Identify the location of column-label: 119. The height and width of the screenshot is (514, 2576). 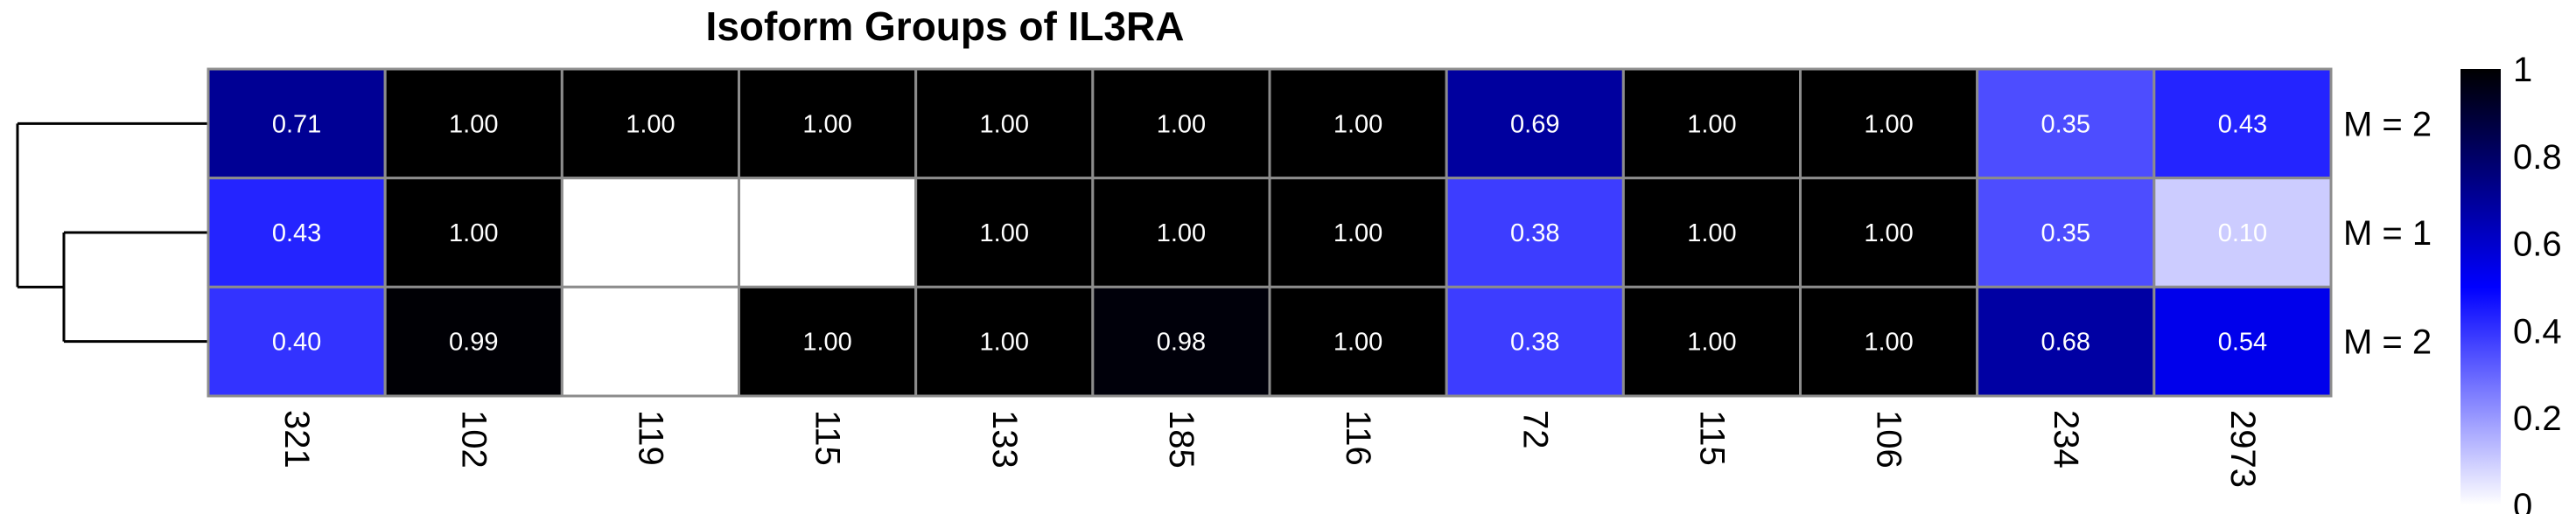
(650, 438).